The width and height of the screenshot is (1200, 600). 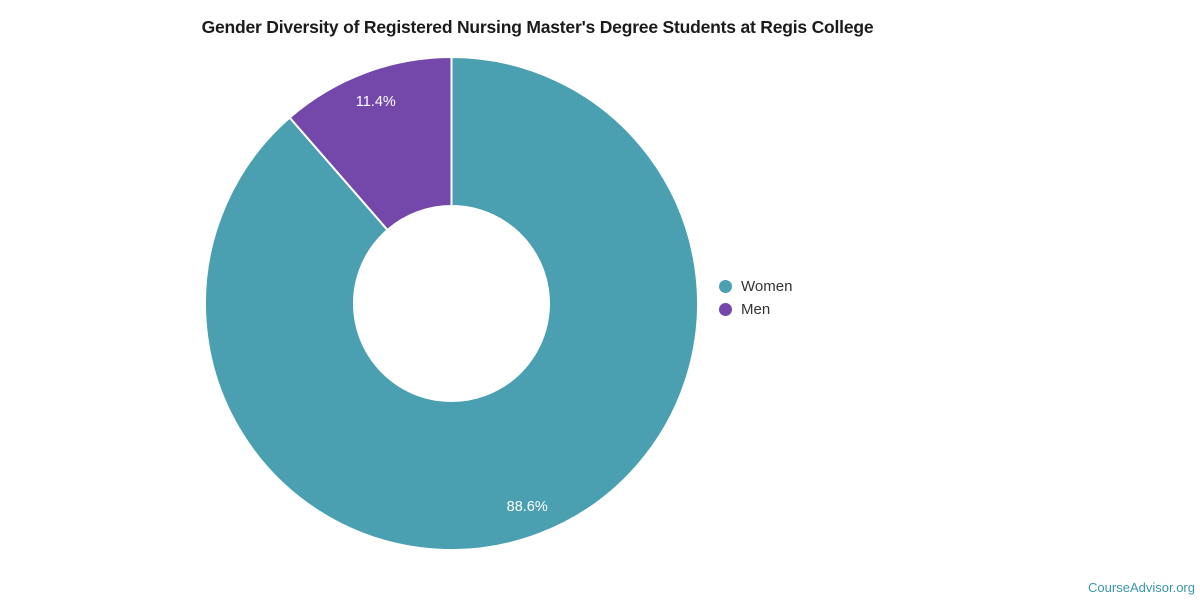 What do you see at coordinates (755, 298) in the screenshot?
I see `legend: Women Men` at bounding box center [755, 298].